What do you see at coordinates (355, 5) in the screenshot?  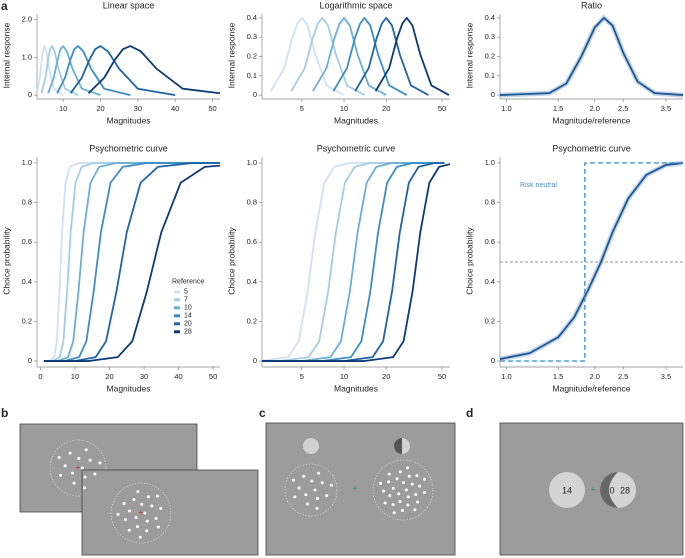 I see `chart-title: Logarithmic space` at bounding box center [355, 5].